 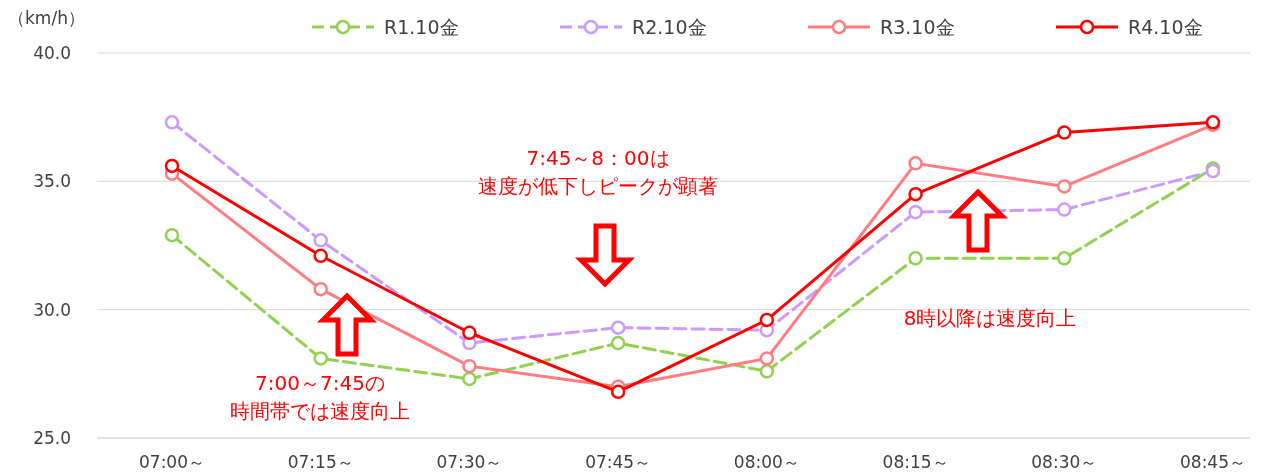 I want to click on annotation: 速度が低下しピークが顕著, so click(x=598, y=186).